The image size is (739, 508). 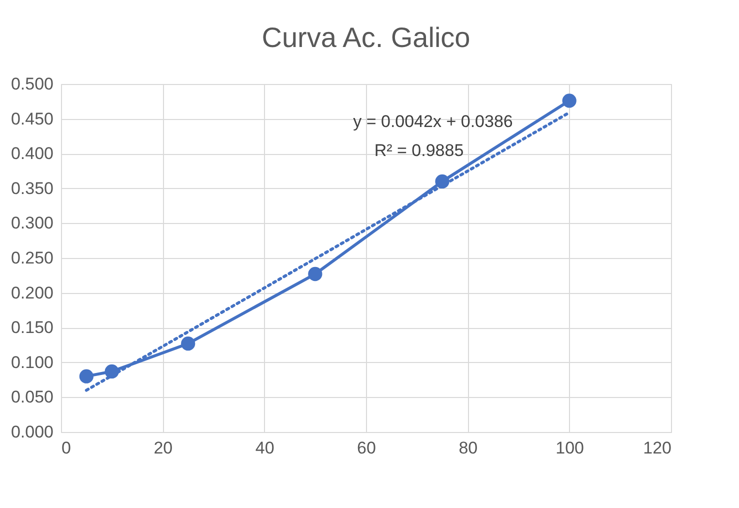 I want to click on annotation: R² = 0.9885, so click(x=419, y=150).